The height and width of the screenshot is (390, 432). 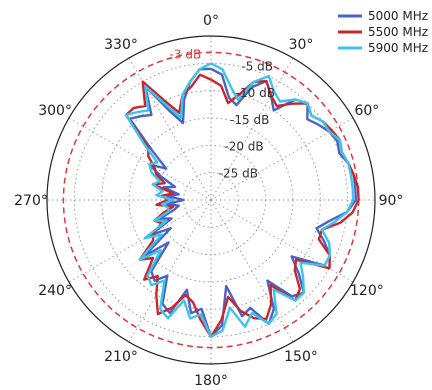 What do you see at coordinates (398, 32) in the screenshot?
I see `legend-label-1: 5500 MHz` at bounding box center [398, 32].